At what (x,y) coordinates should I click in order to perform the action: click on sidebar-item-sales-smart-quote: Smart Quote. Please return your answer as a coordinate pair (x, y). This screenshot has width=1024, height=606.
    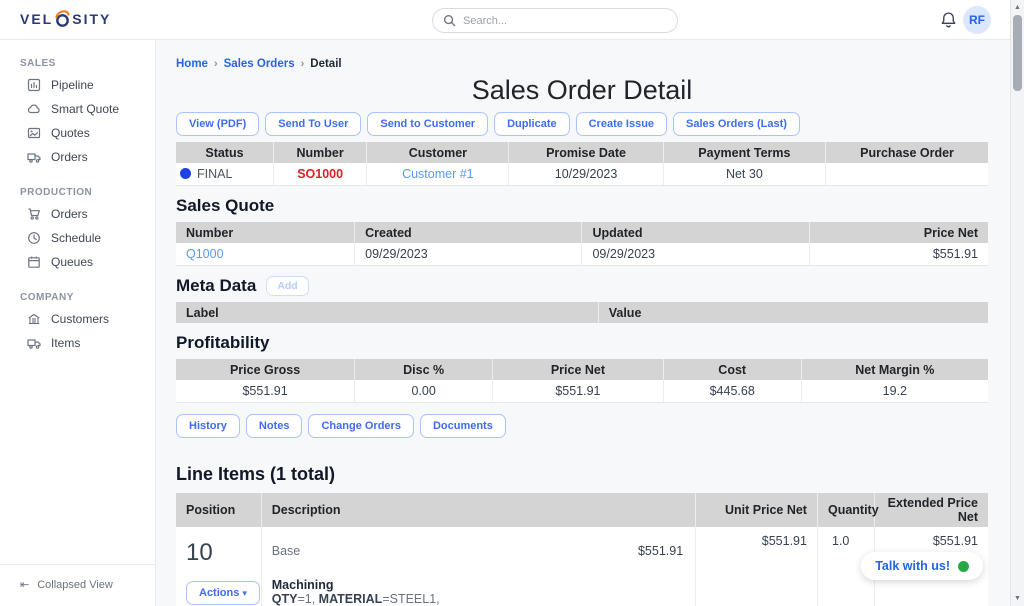
    Looking at the image, I should click on (77, 109).